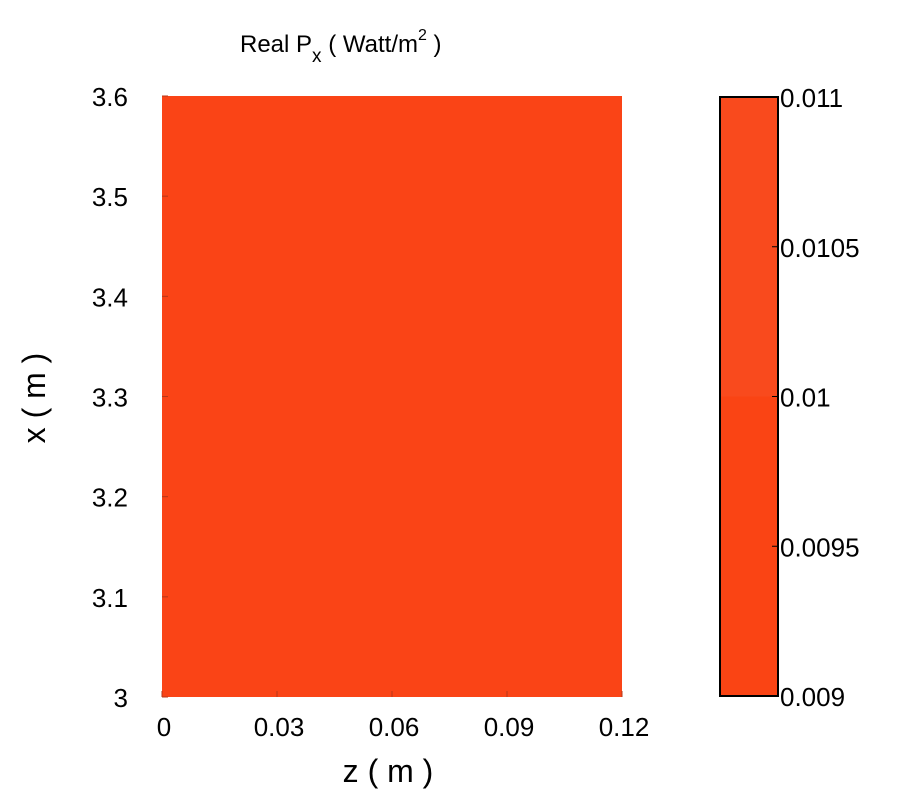  Describe the element at coordinates (820, 547) in the screenshot. I see `colorbar-tick-label: 0.0095` at that location.